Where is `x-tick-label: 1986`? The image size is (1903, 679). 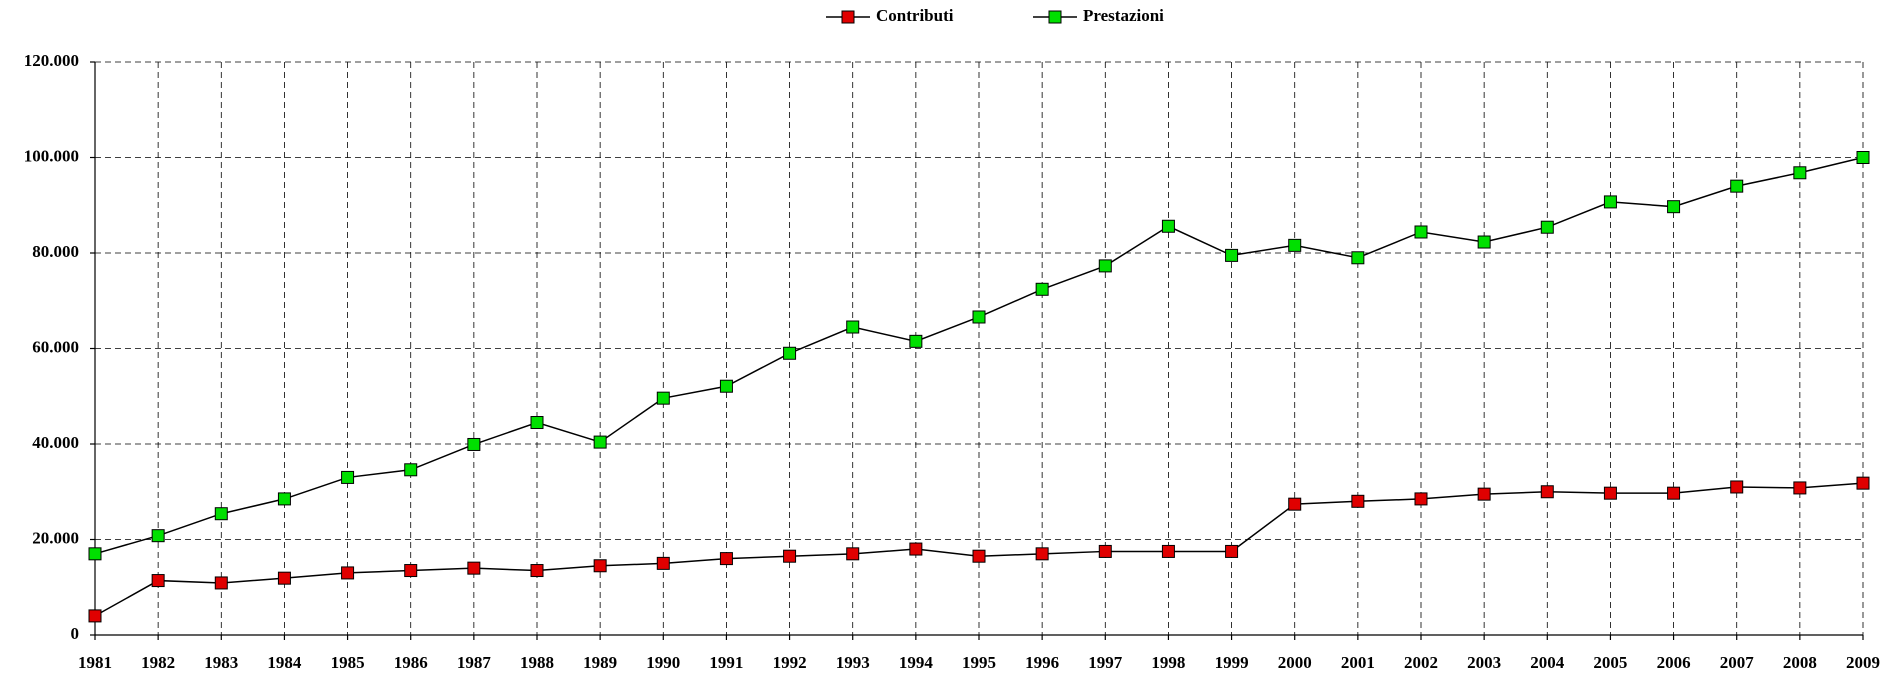 x-tick-label: 1986 is located at coordinates (411, 662).